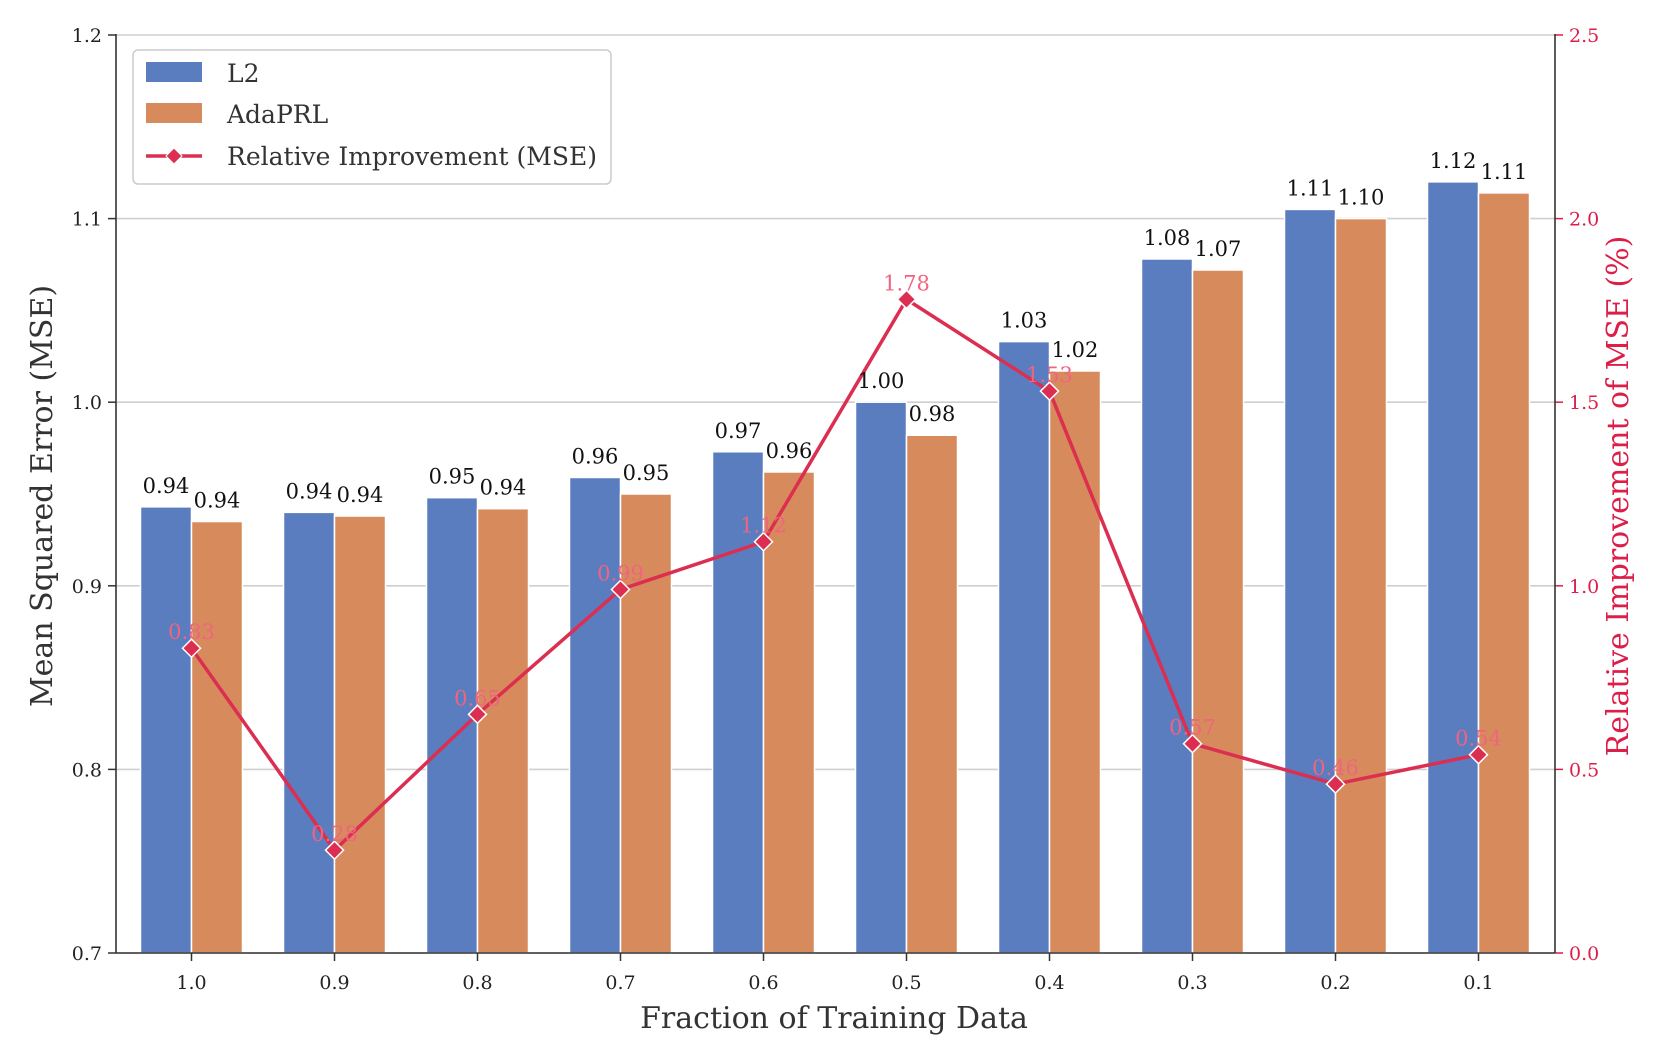  I want to click on legend-swatch-improvement-marker, so click(174, 156).